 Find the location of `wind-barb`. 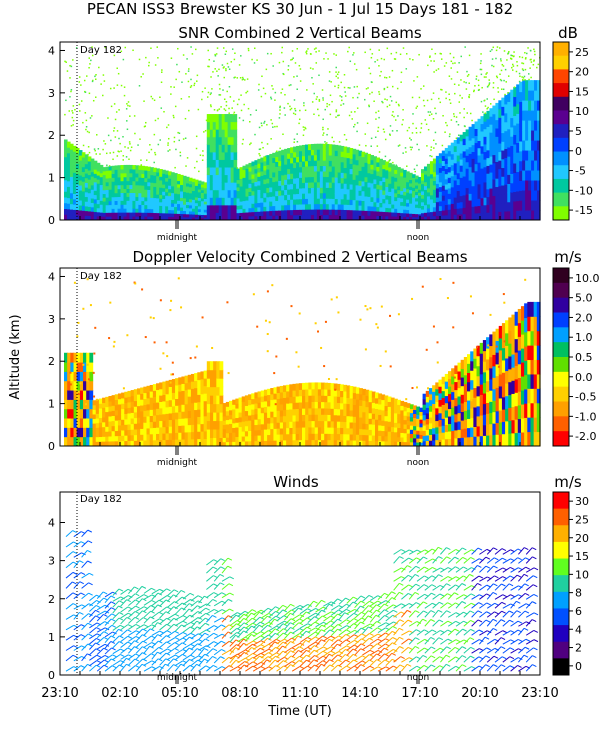

wind-barb is located at coordinates (71, 606).